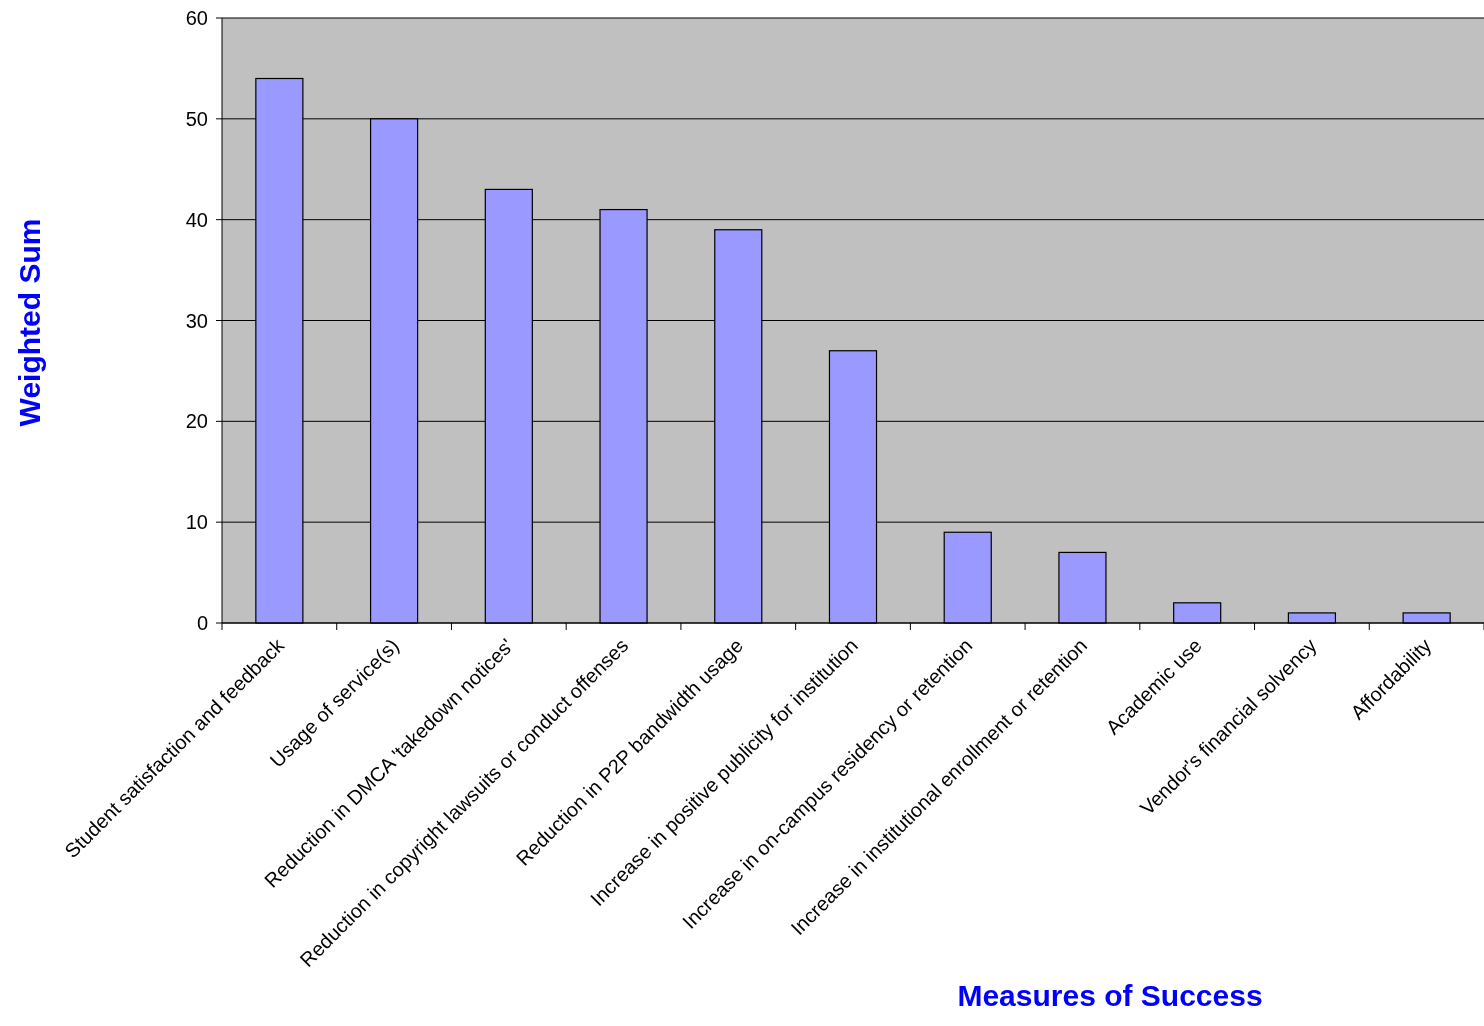 The height and width of the screenshot is (1026, 1484). Describe the element at coordinates (196, 421) in the screenshot. I see `y-tick-label: 20` at that location.